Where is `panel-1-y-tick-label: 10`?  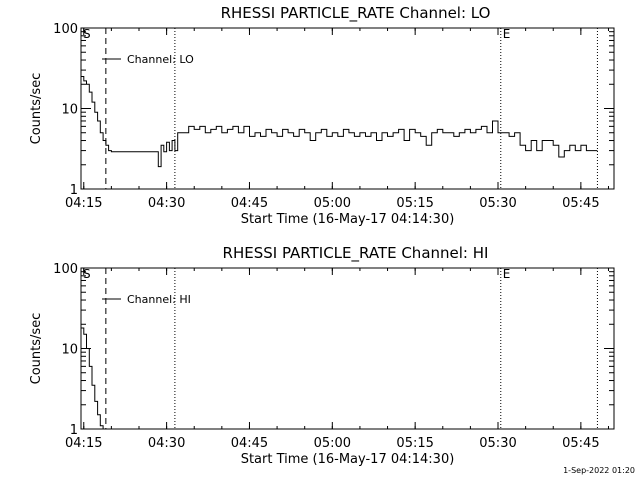 panel-1-y-tick-label: 10 is located at coordinates (69, 110).